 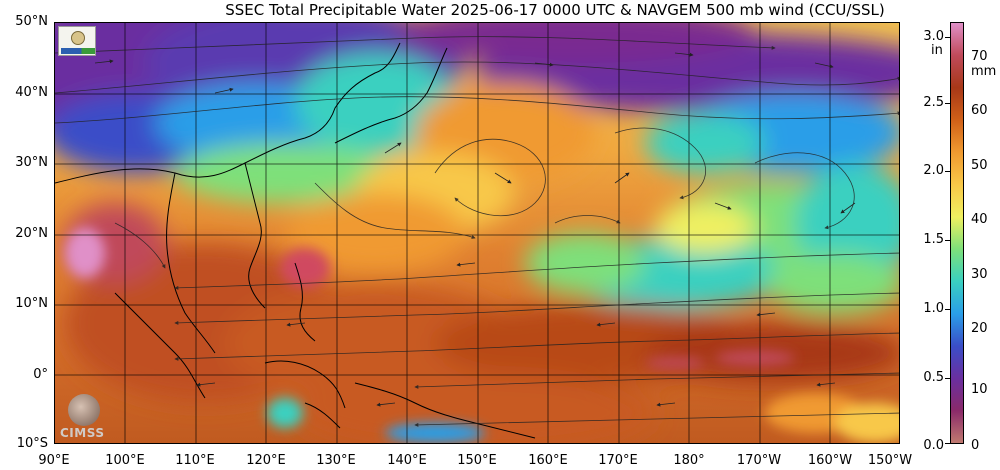 I want to click on colorbar-mm-tick-30: 30, so click(x=979, y=274).